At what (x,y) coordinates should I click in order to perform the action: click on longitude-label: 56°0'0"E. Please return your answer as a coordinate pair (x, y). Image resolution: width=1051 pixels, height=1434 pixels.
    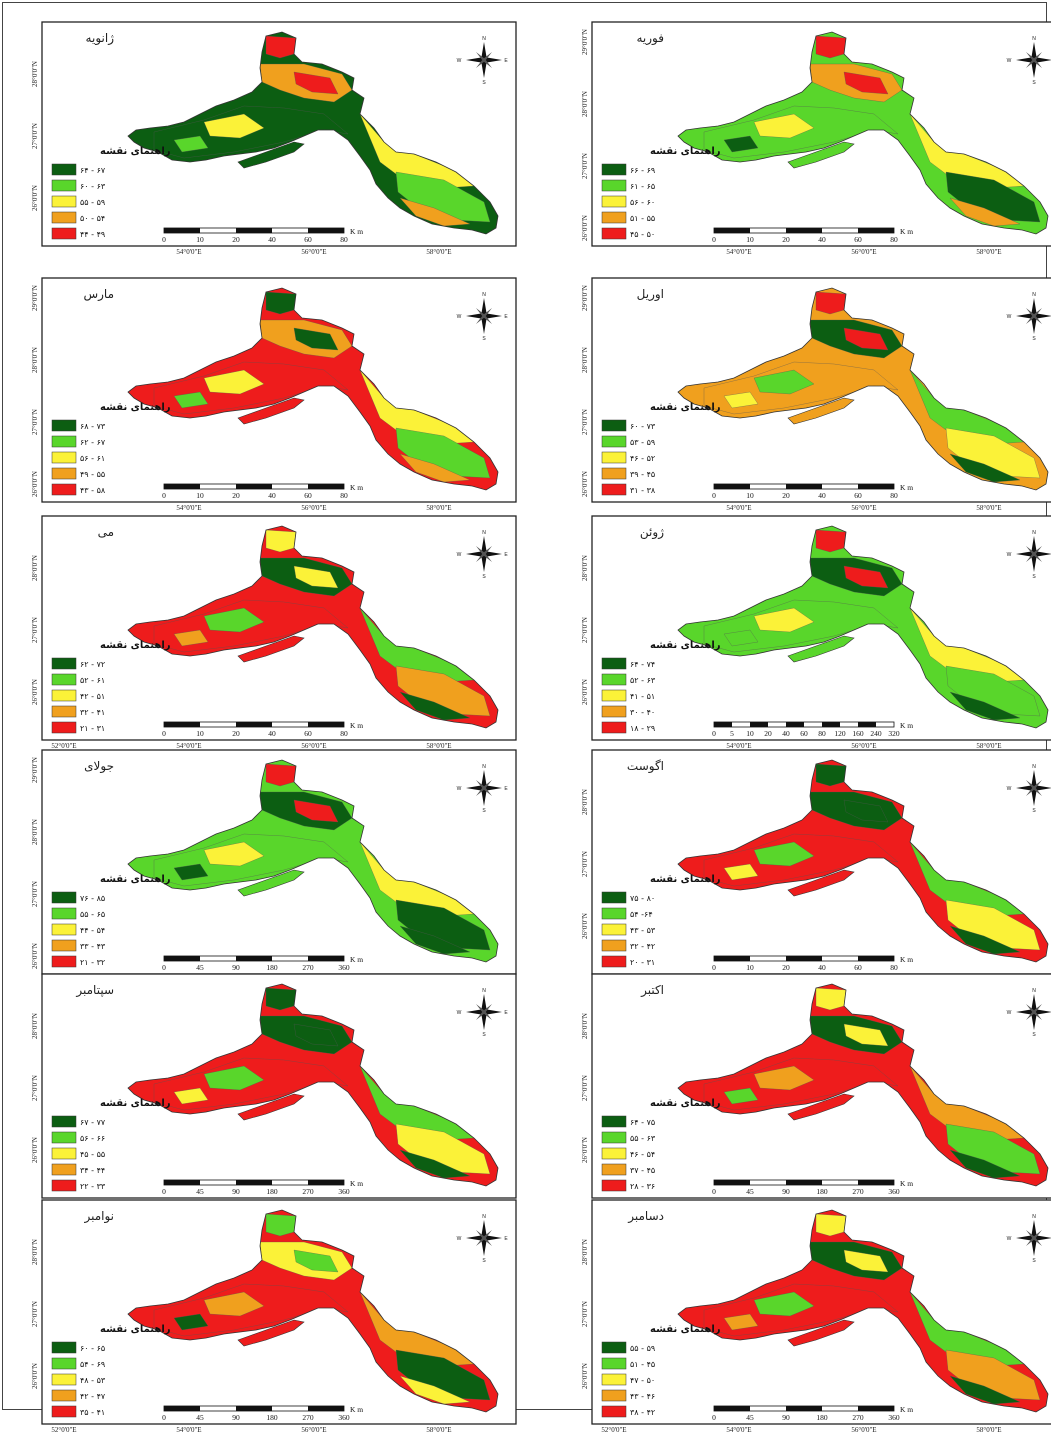
    Looking at the image, I should click on (313, 1430).